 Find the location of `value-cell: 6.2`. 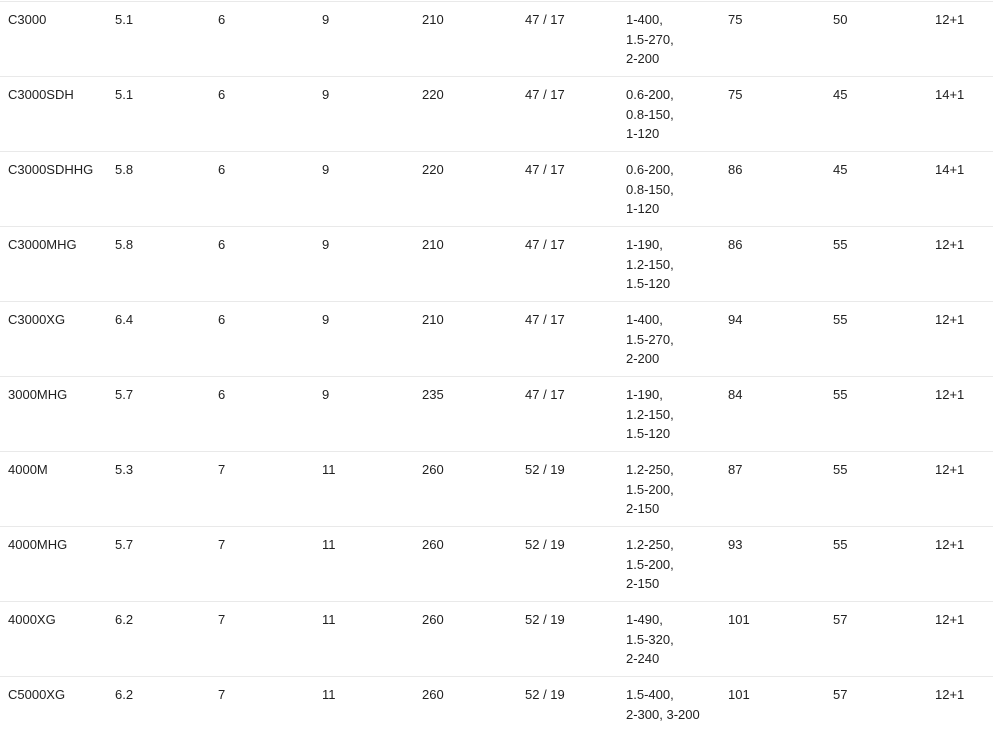

value-cell: 6.2 is located at coordinates (158, 714).